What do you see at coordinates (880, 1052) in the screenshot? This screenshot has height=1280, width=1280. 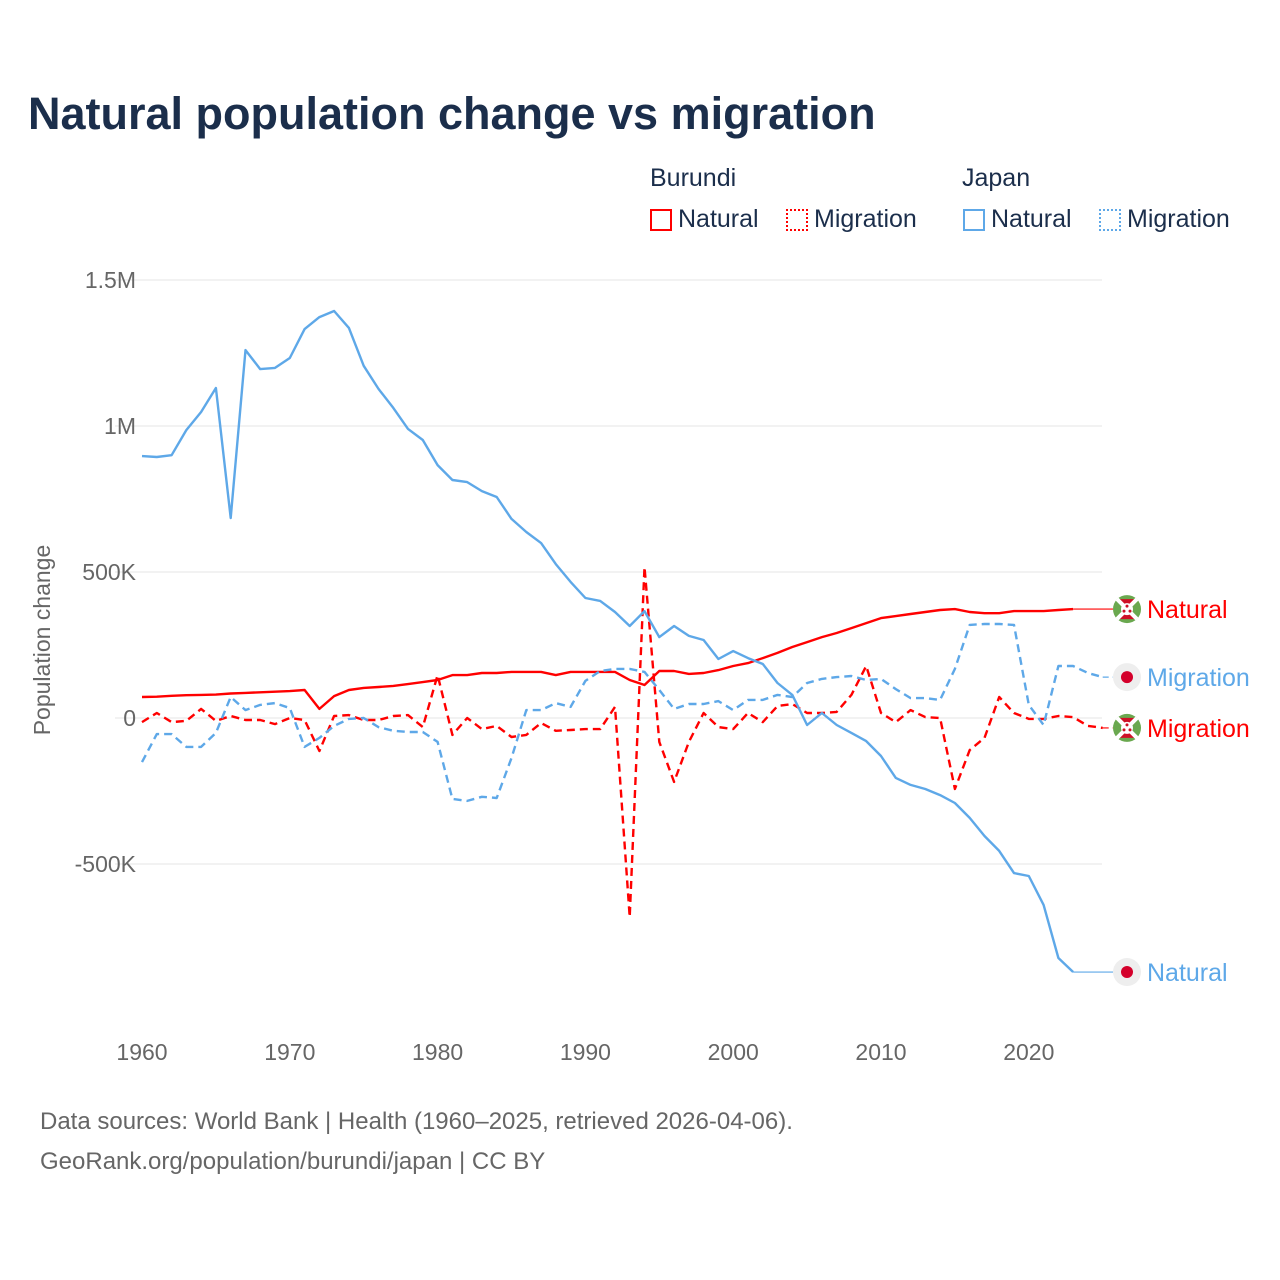 I see `x-tick-label: 2010` at bounding box center [880, 1052].